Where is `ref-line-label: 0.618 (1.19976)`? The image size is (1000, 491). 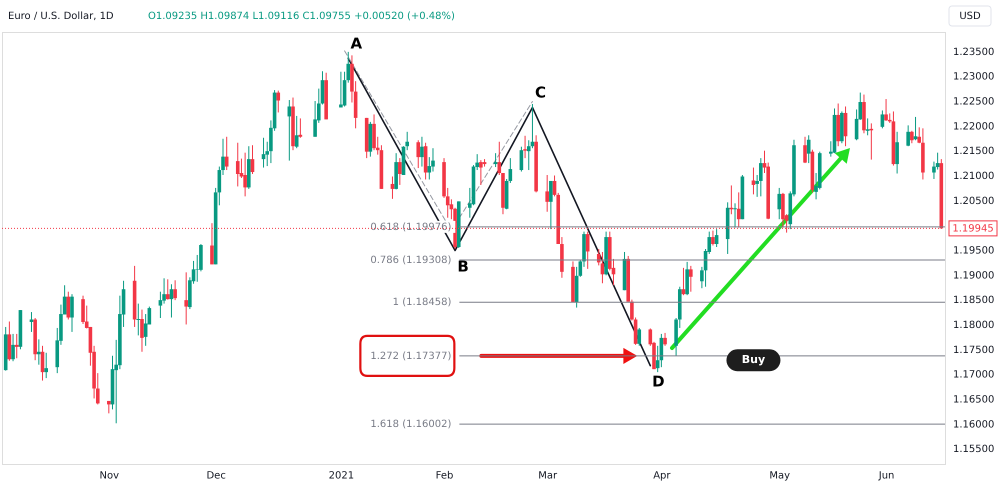 ref-line-label: 0.618 (1.19976) is located at coordinates (411, 227).